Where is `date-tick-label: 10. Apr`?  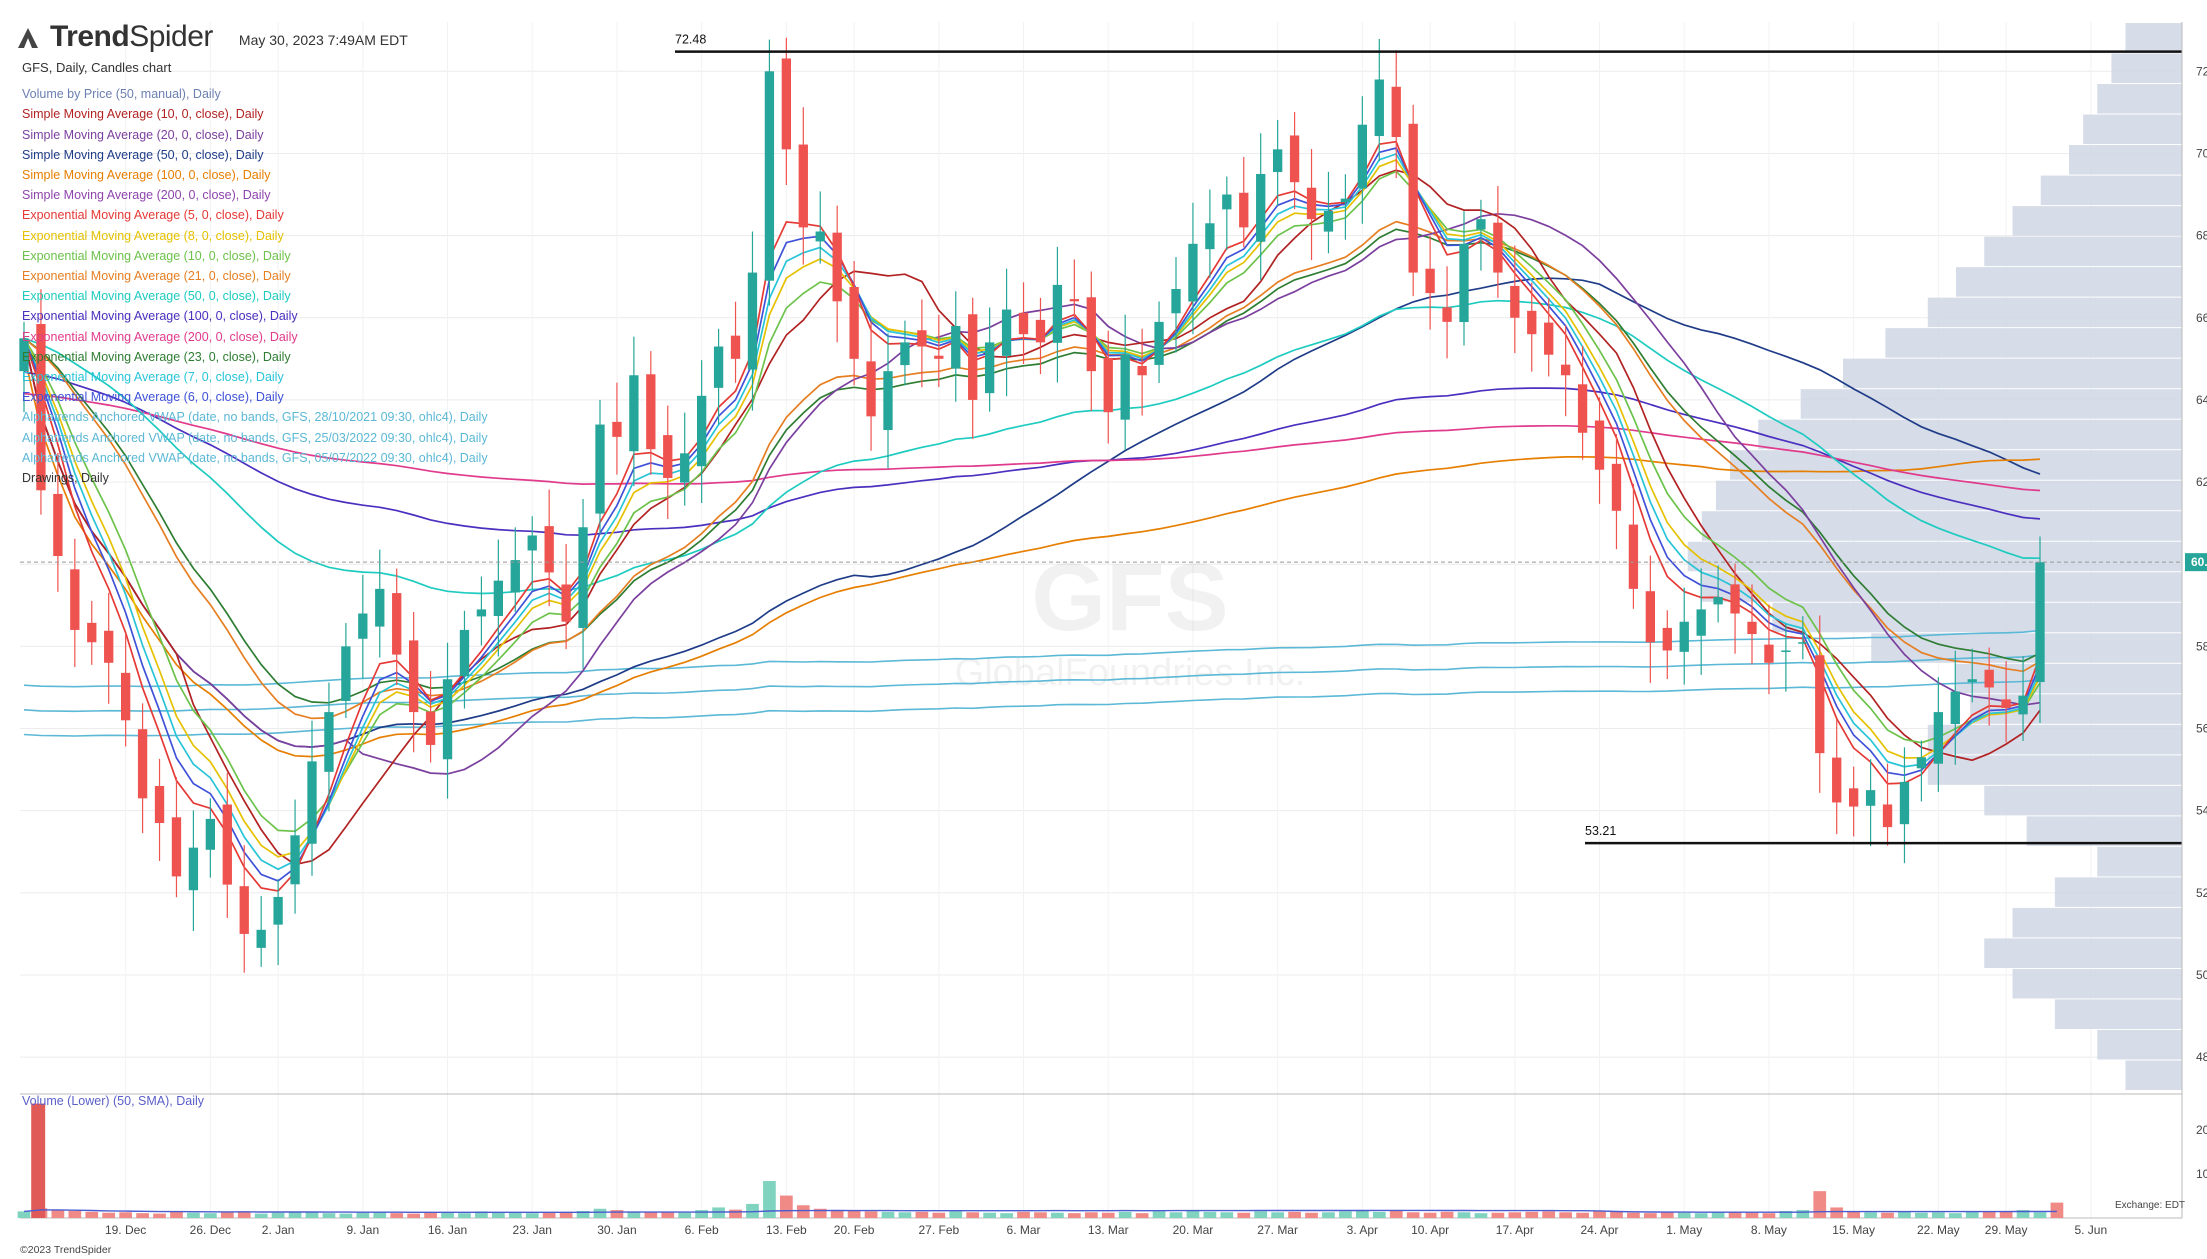 date-tick-label: 10. Apr is located at coordinates (1430, 1230).